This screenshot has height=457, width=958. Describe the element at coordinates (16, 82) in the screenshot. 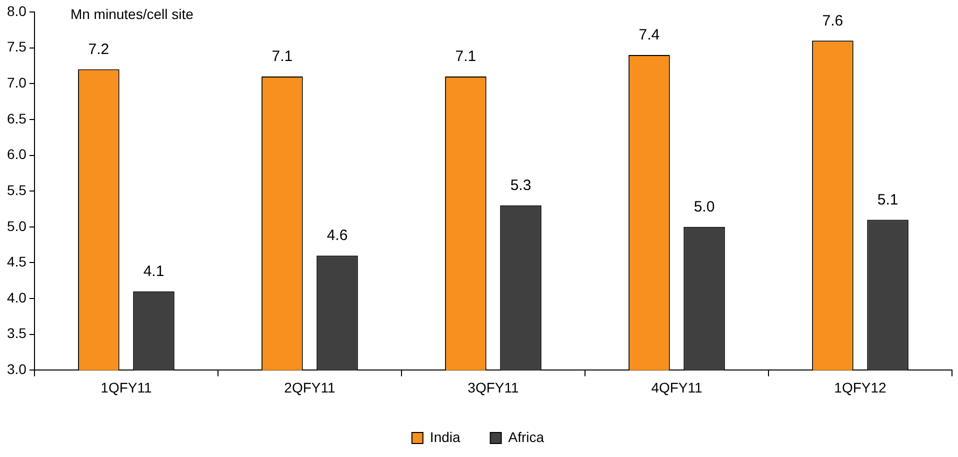

I see `y-tick-label: 7.0` at that location.